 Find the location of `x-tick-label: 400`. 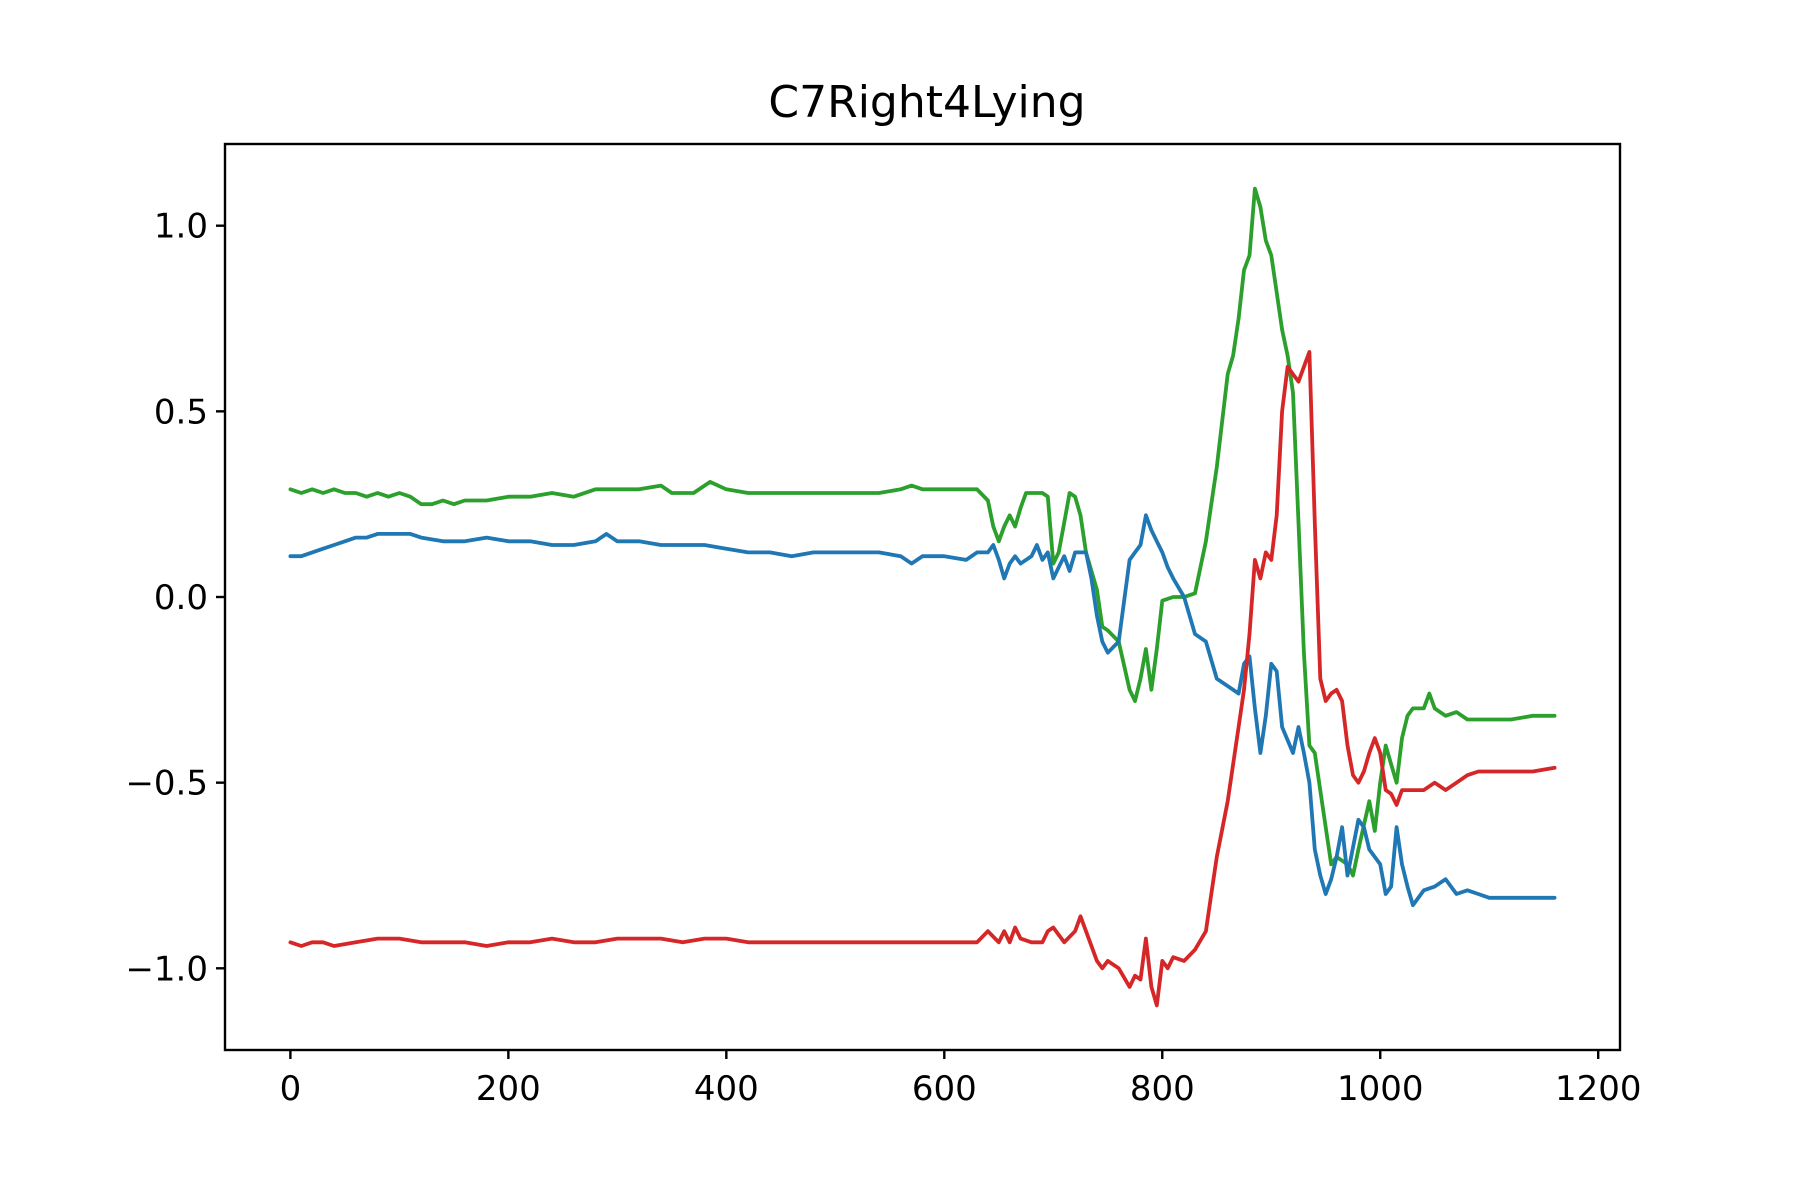

x-tick-label: 400 is located at coordinates (726, 1089).